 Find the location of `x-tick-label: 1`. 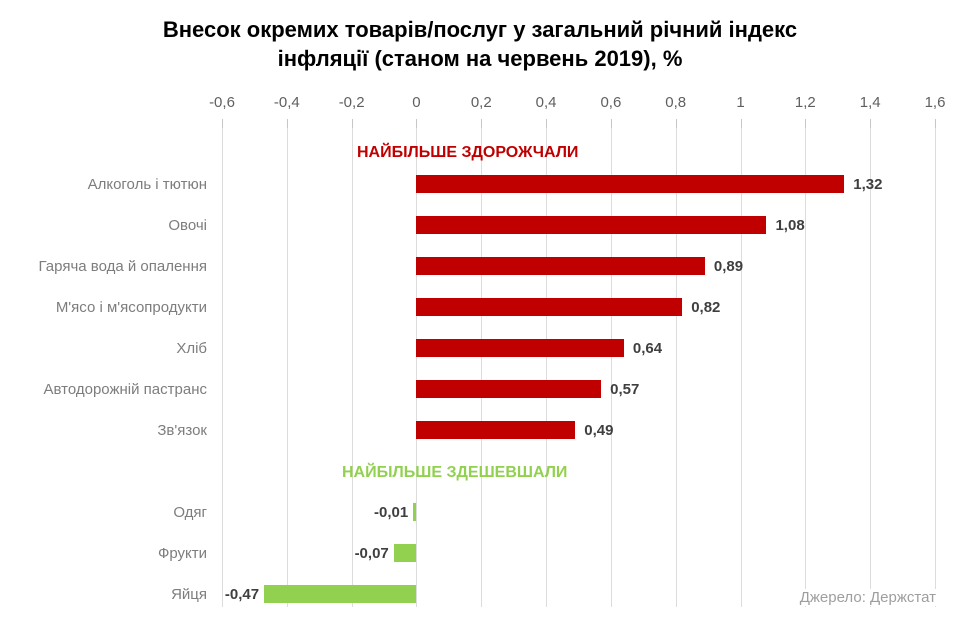

x-tick-label: 1 is located at coordinates (740, 102).